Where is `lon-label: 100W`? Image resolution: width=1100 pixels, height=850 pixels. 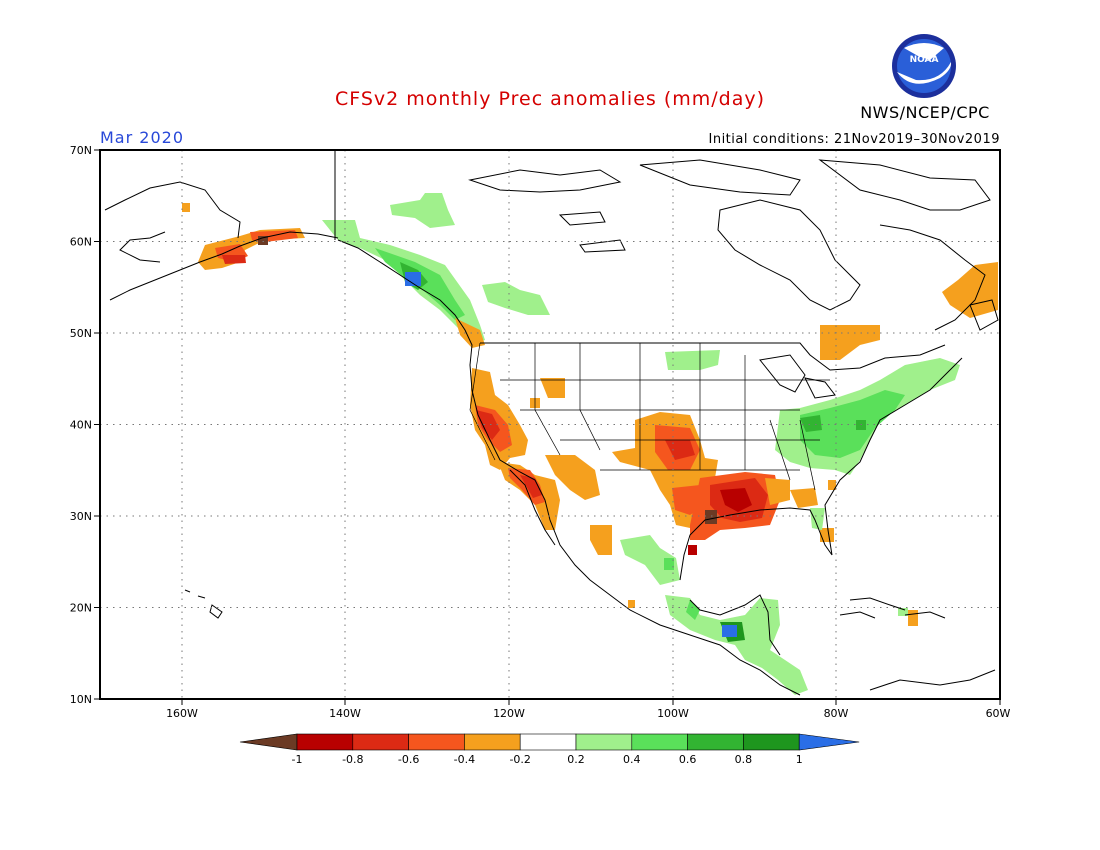
lon-label: 100W is located at coordinates (673, 713).